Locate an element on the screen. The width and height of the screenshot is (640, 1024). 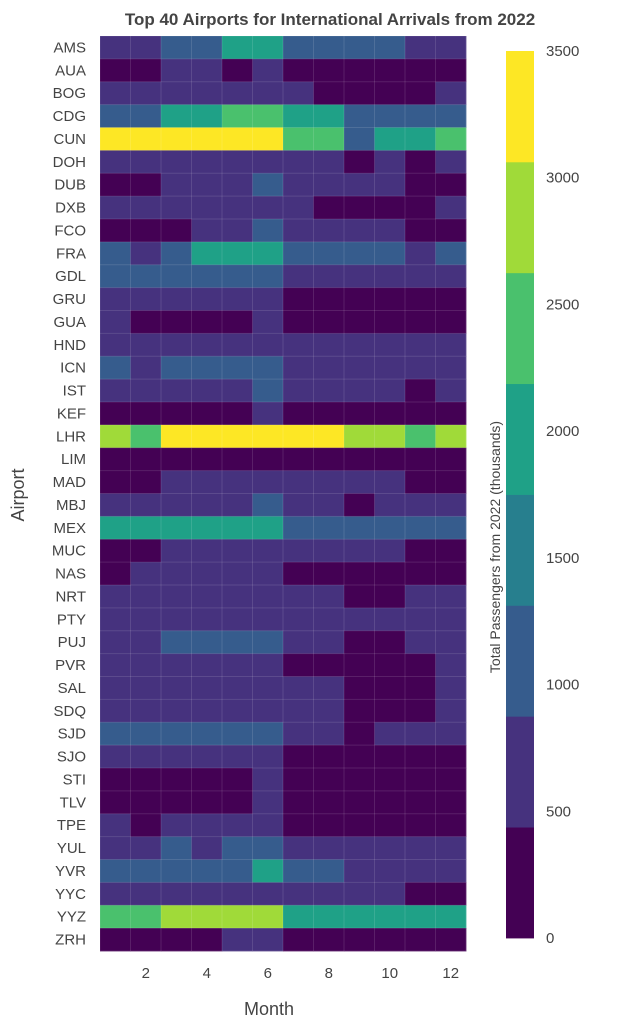
x-tick-label: 6 is located at coordinates (268, 973).